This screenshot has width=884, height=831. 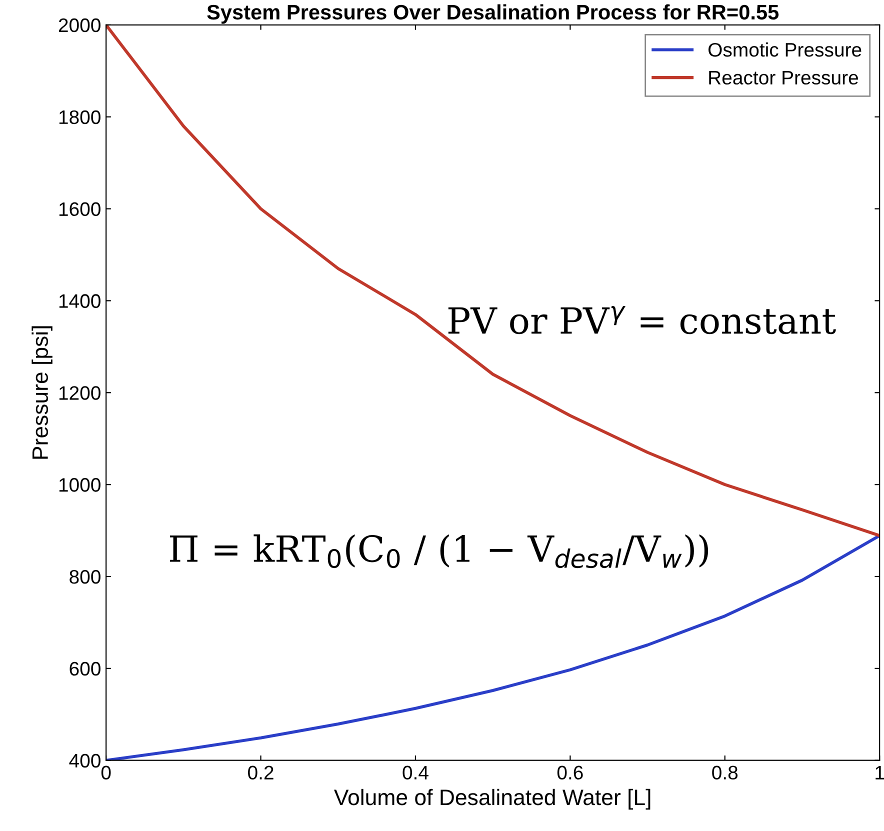 I want to click on legend-label: Osmotic Pressure, so click(x=785, y=49).